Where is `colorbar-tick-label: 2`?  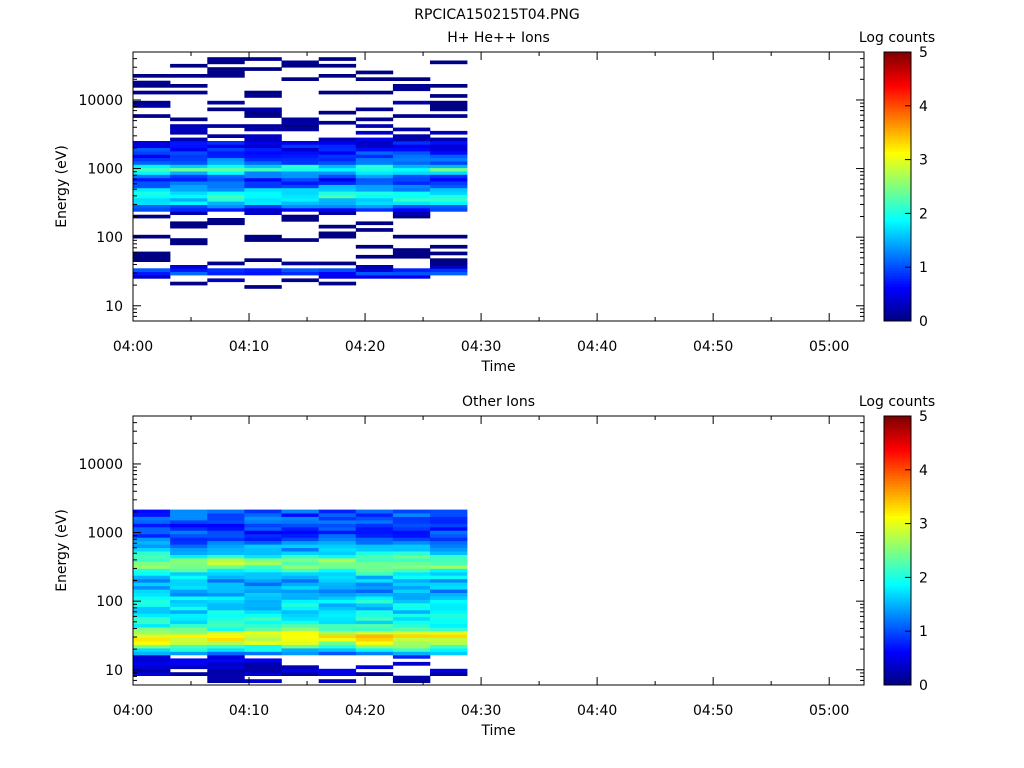 colorbar-tick-label: 2 is located at coordinates (923, 214).